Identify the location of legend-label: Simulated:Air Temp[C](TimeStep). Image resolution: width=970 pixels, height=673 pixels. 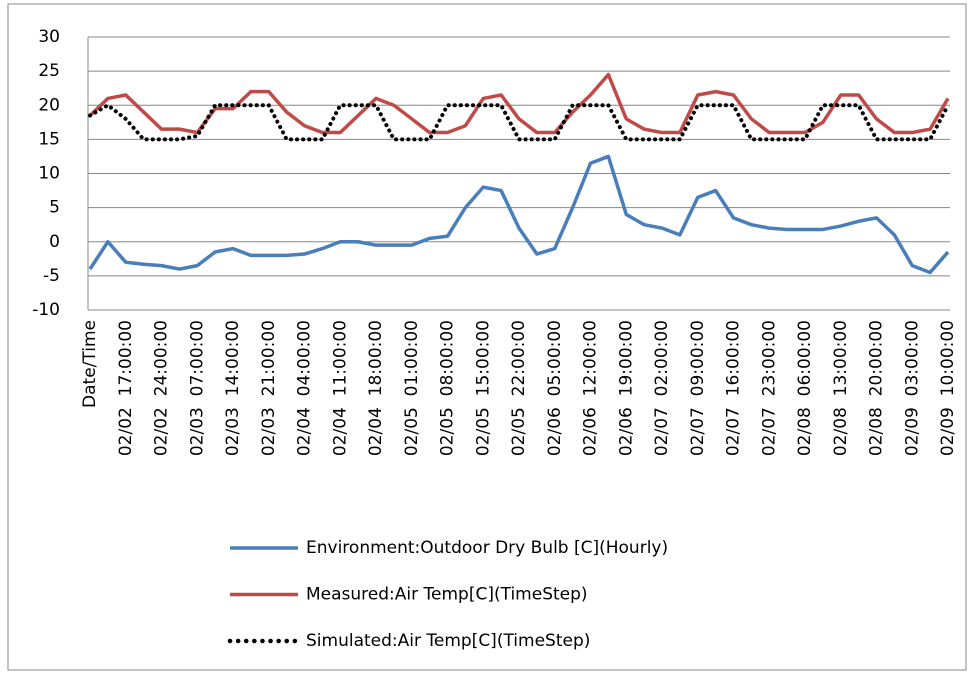
(448, 641).